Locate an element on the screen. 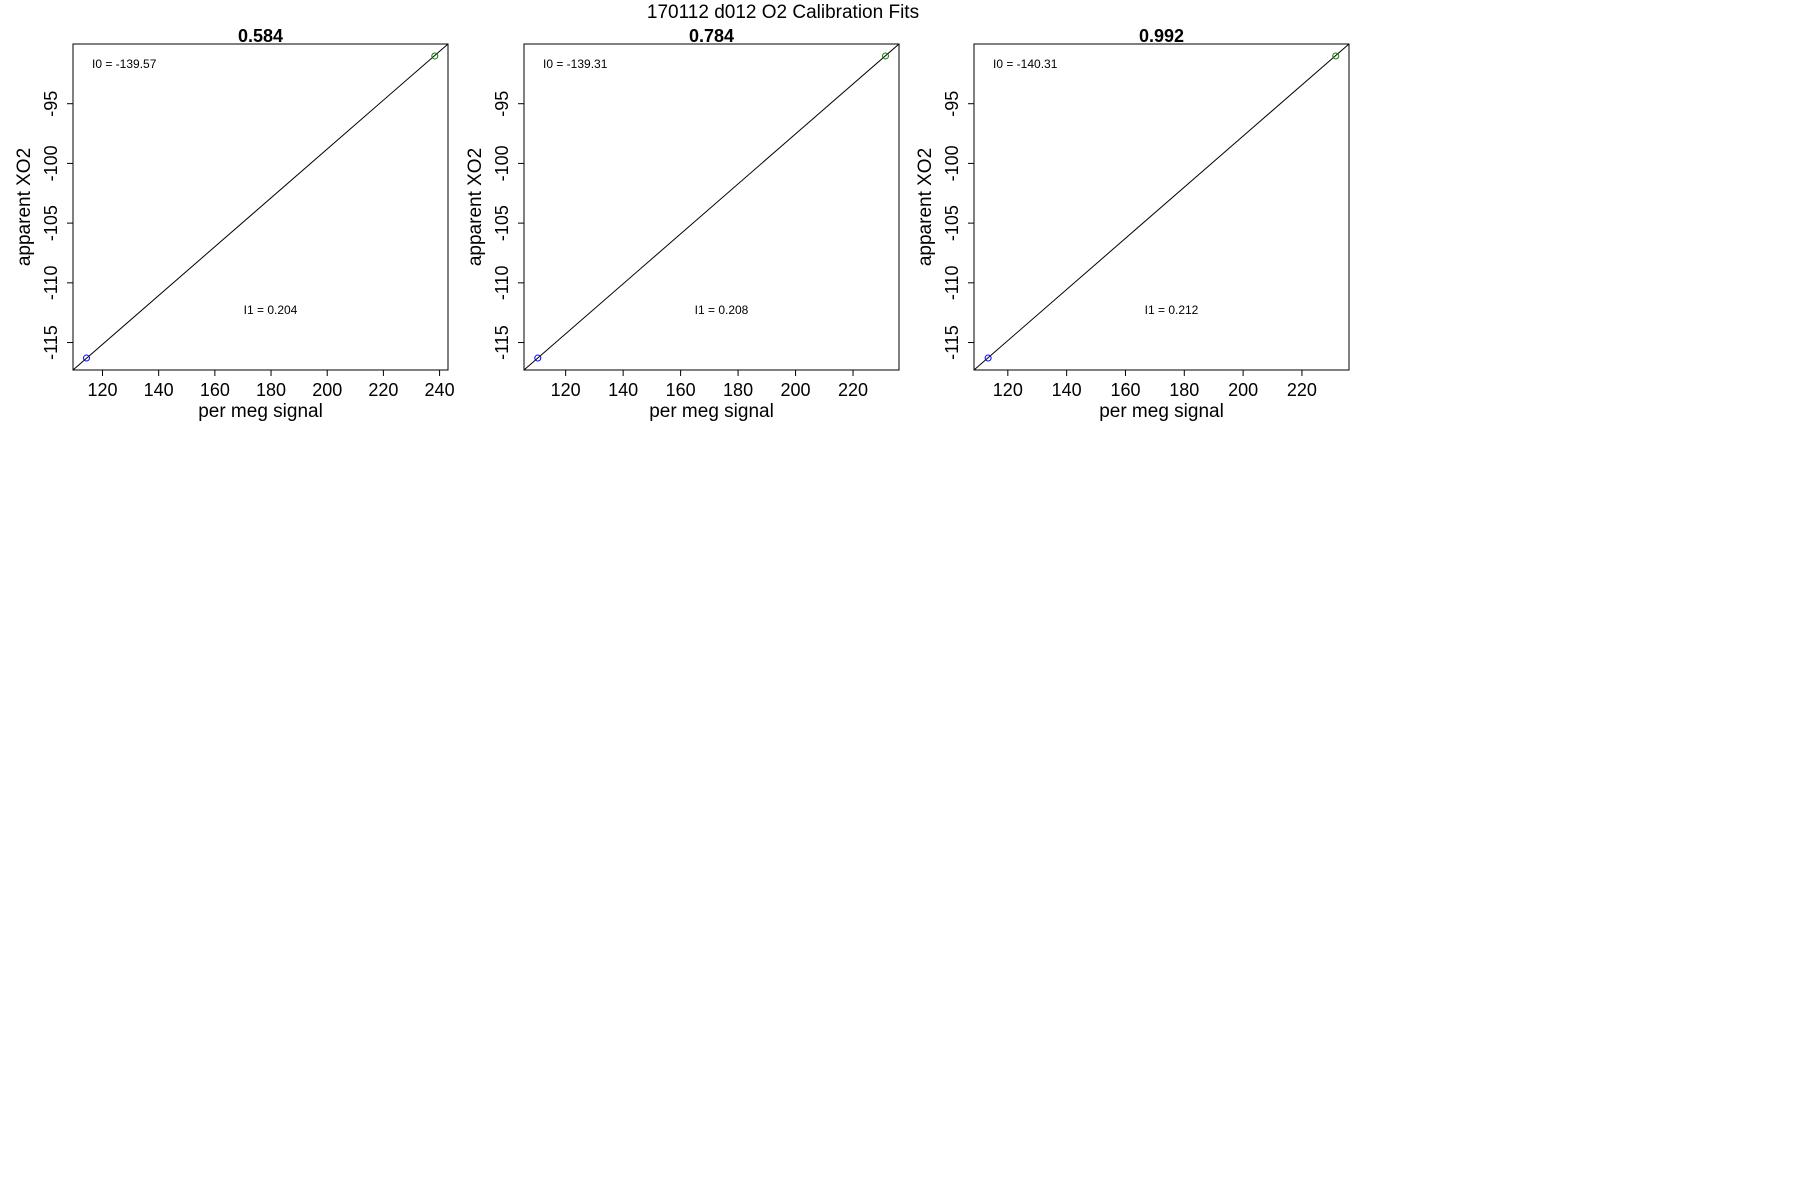  x-tick-label: 240 is located at coordinates (440, 390).